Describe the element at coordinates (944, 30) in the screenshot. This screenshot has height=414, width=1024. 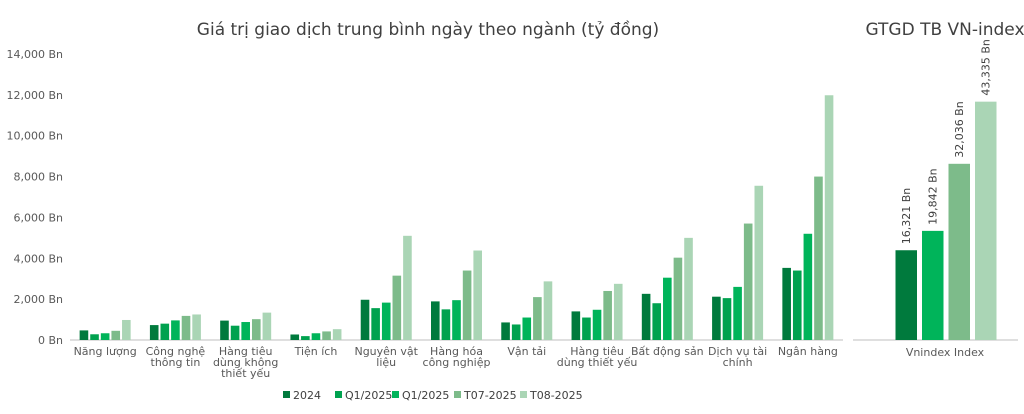
I see `chart-title-right: GTGD TB VN-index` at that location.